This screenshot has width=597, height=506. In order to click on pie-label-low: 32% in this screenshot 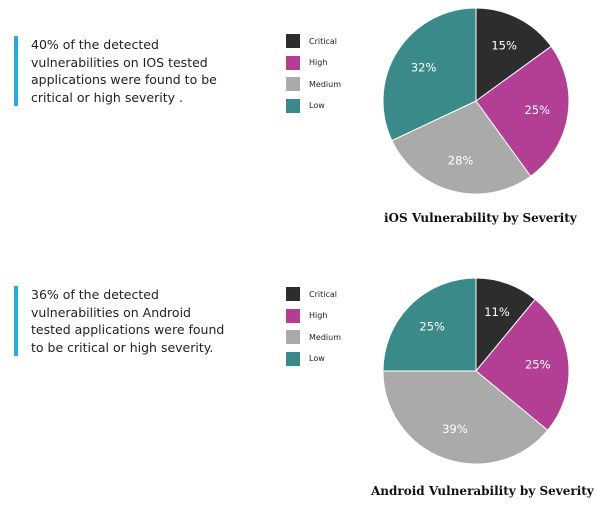, I will do `click(424, 67)`.